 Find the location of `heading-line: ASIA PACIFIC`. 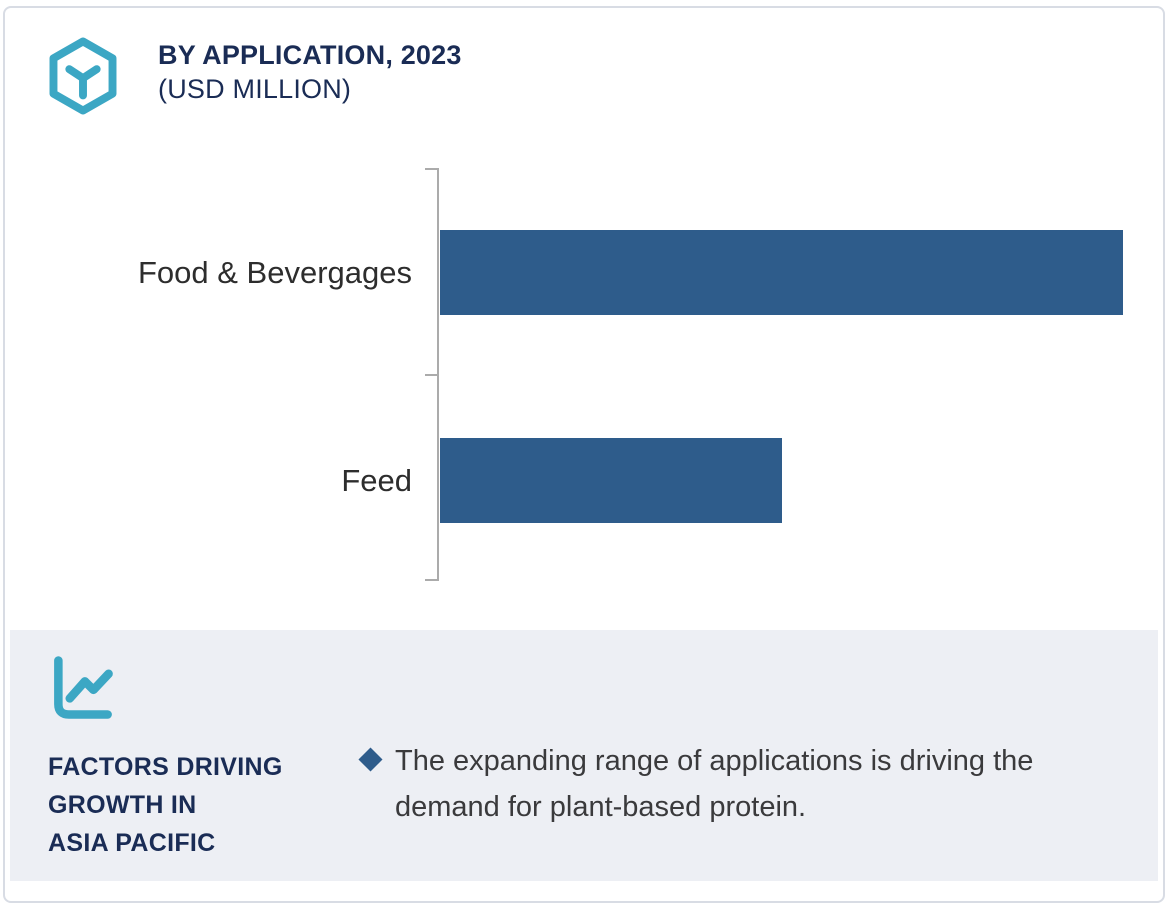

heading-line: ASIA PACIFIC is located at coordinates (132, 843).